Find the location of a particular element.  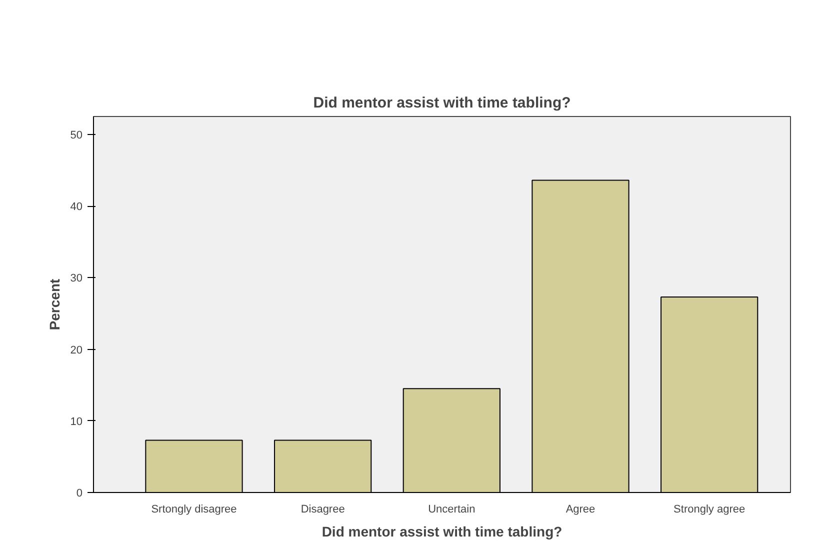

y-axis-title: Percent is located at coordinates (54, 304).